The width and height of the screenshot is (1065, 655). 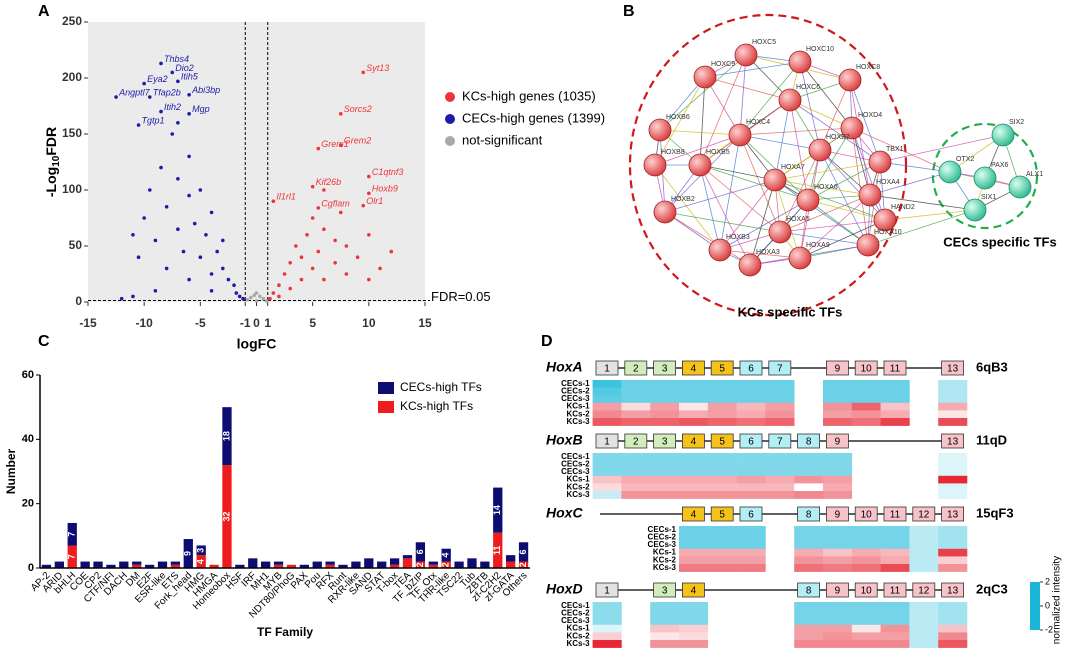 What do you see at coordinates (838, 442) in the screenshot?
I see `gene-number: 9` at bounding box center [838, 442].